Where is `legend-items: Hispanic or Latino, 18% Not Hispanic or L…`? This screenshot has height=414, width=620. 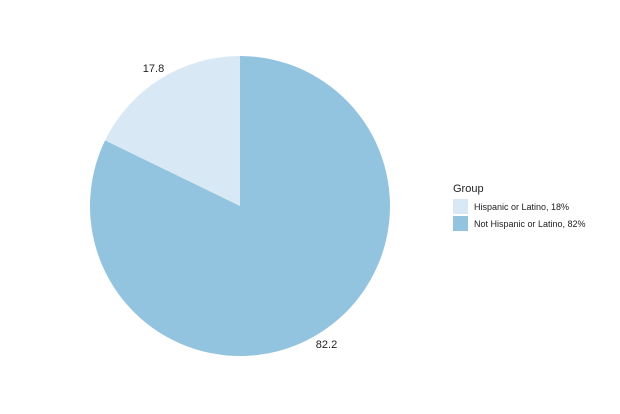
legend-items: Hispanic or Latino, 18% Not Hispanic or L… is located at coordinates (519, 215).